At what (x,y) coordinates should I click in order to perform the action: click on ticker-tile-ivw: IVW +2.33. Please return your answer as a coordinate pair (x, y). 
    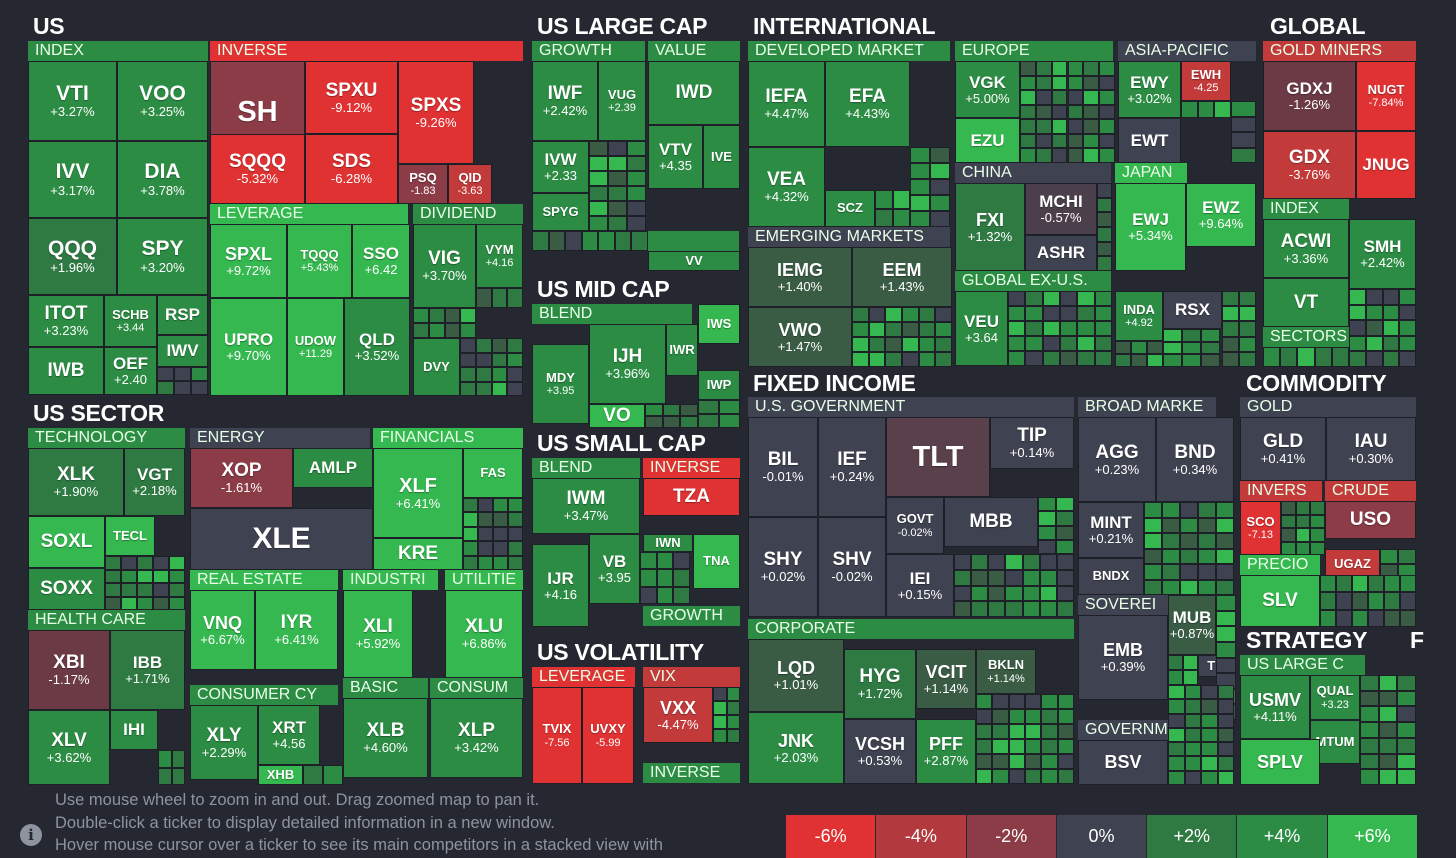
    Looking at the image, I should click on (560, 167).